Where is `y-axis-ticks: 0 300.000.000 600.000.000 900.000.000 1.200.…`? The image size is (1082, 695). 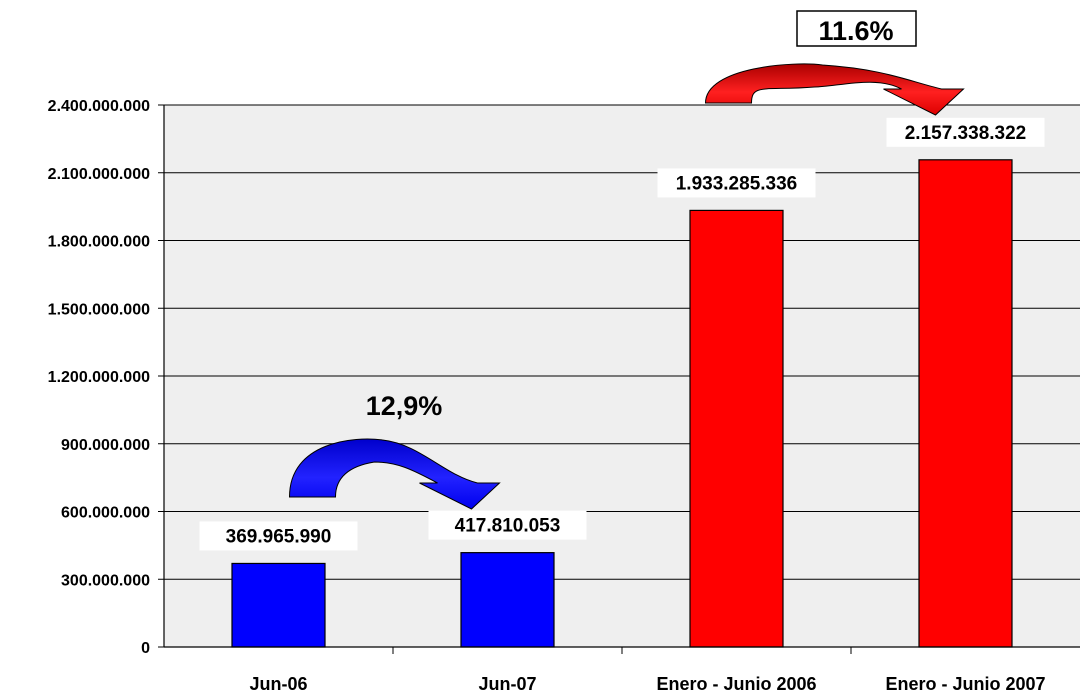
y-axis-ticks: 0 300.000.000 600.000.000 900.000.000 1.200.… is located at coordinates (106, 377).